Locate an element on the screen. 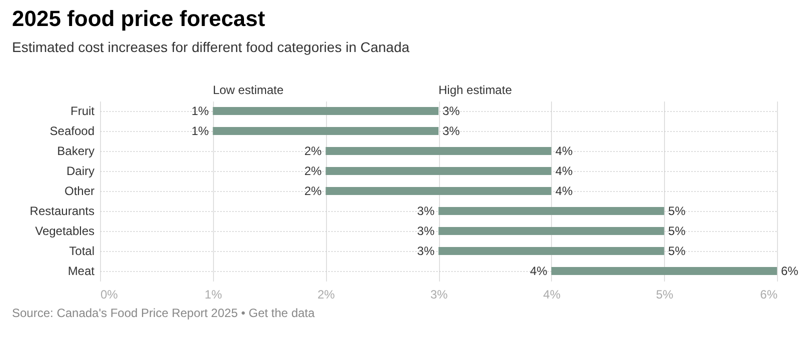  x-tick-label: 5% is located at coordinates (665, 295).